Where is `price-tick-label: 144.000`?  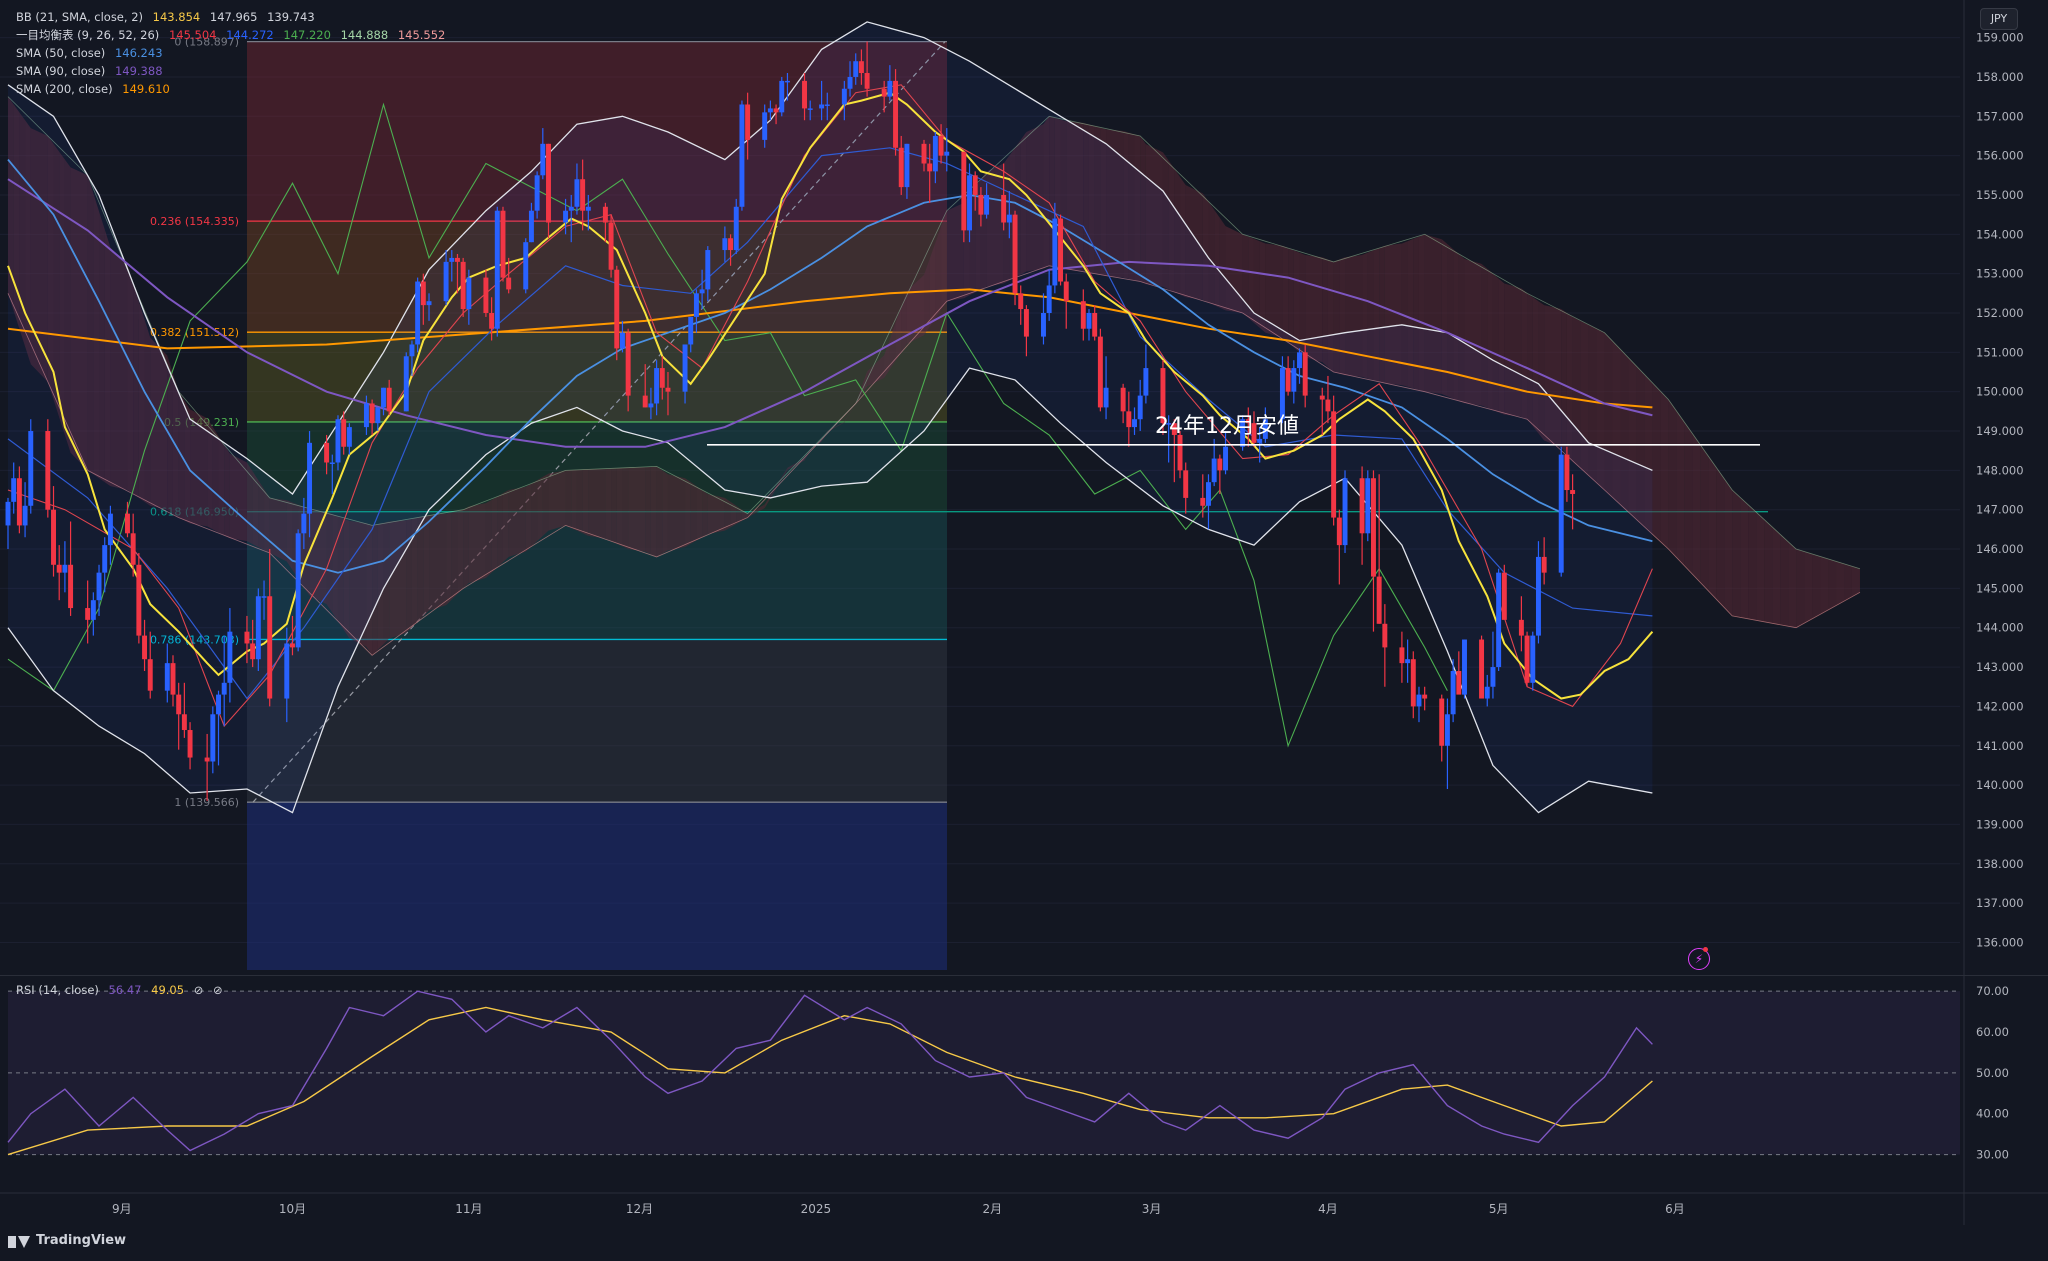 price-tick-label: 144.000 is located at coordinates (2000, 628).